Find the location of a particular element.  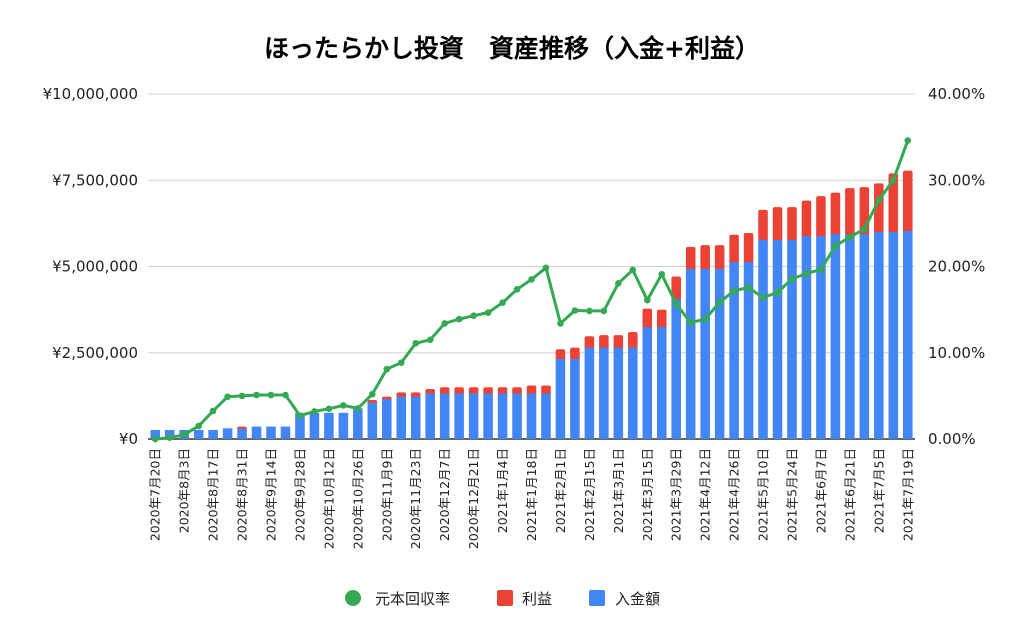

x-tick-label: 2020年9月14日 is located at coordinates (271, 494).